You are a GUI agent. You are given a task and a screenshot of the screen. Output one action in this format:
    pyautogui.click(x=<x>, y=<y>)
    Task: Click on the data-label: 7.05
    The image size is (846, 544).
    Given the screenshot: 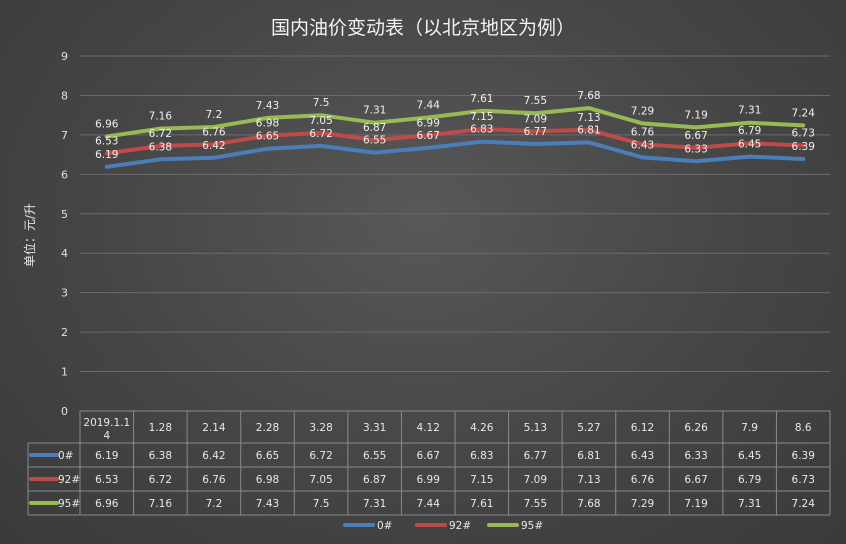 What is the action you would take?
    pyautogui.click(x=320, y=121)
    